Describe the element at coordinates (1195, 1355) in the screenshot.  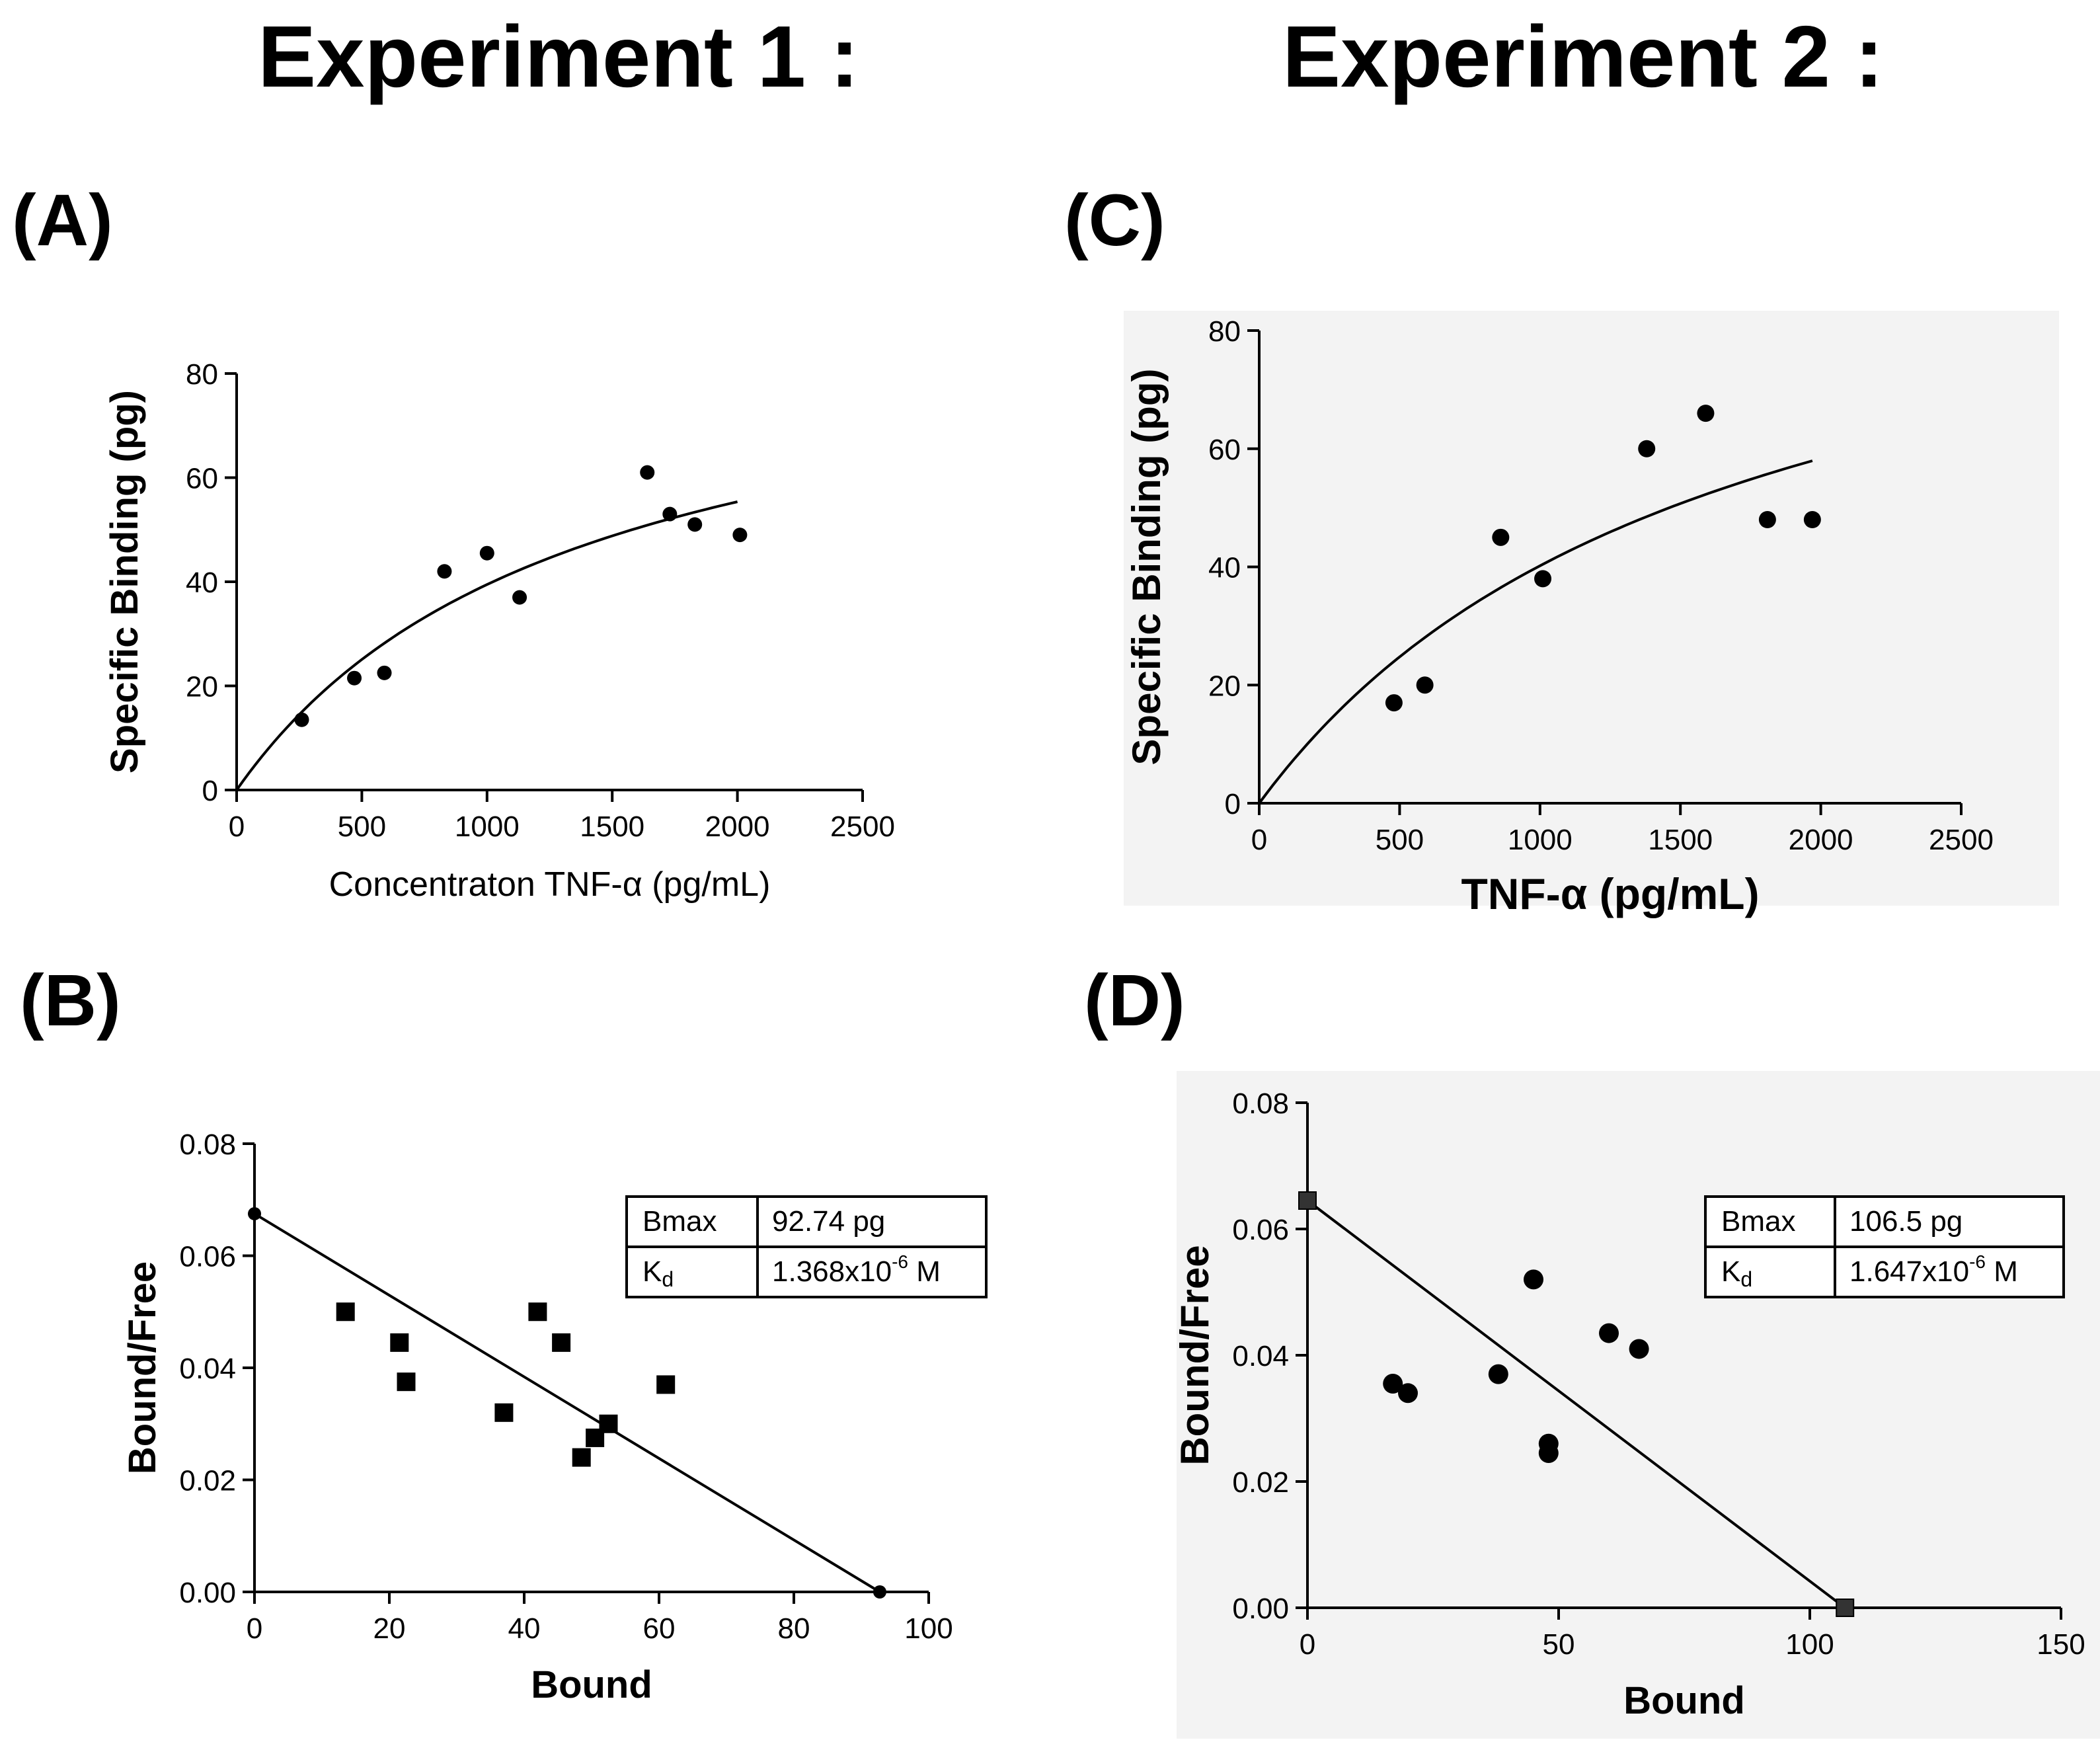
I see `chart-d-y-axis-label: Bound/Free` at that location.